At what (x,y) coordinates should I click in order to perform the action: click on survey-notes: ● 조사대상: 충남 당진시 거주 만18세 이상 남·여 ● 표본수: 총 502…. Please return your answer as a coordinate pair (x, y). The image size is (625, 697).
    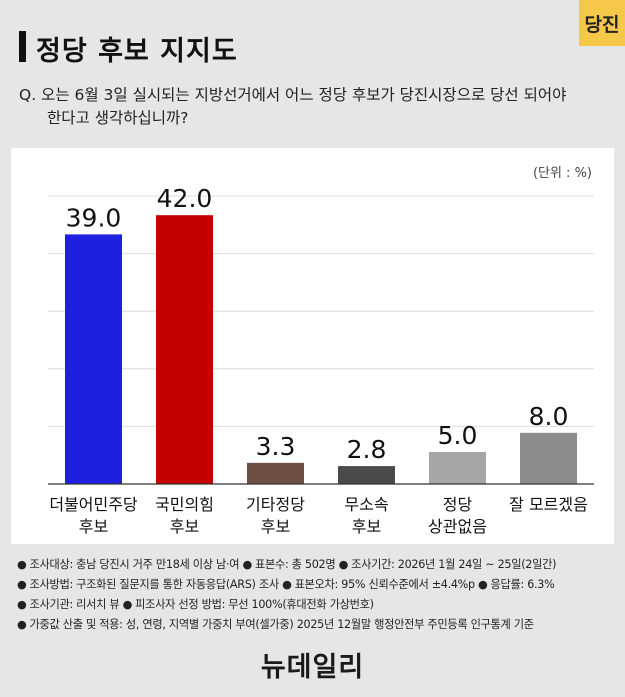
    Looking at the image, I should click on (317, 595).